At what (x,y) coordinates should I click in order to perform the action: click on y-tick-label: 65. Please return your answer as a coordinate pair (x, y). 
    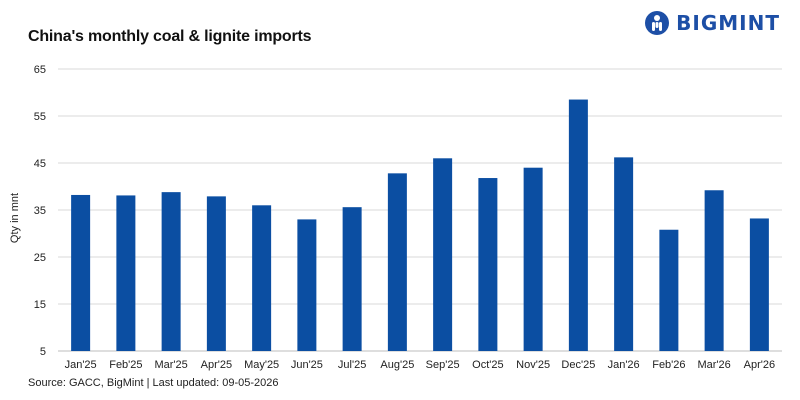
    Looking at the image, I should click on (40, 70).